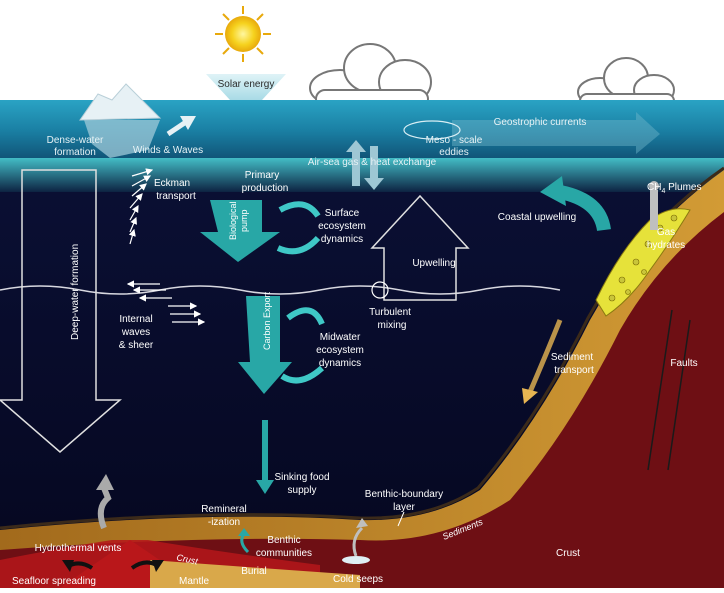  Describe the element at coordinates (666, 232) in the screenshot. I see `gas-hydrates-label-1: Gas` at that location.